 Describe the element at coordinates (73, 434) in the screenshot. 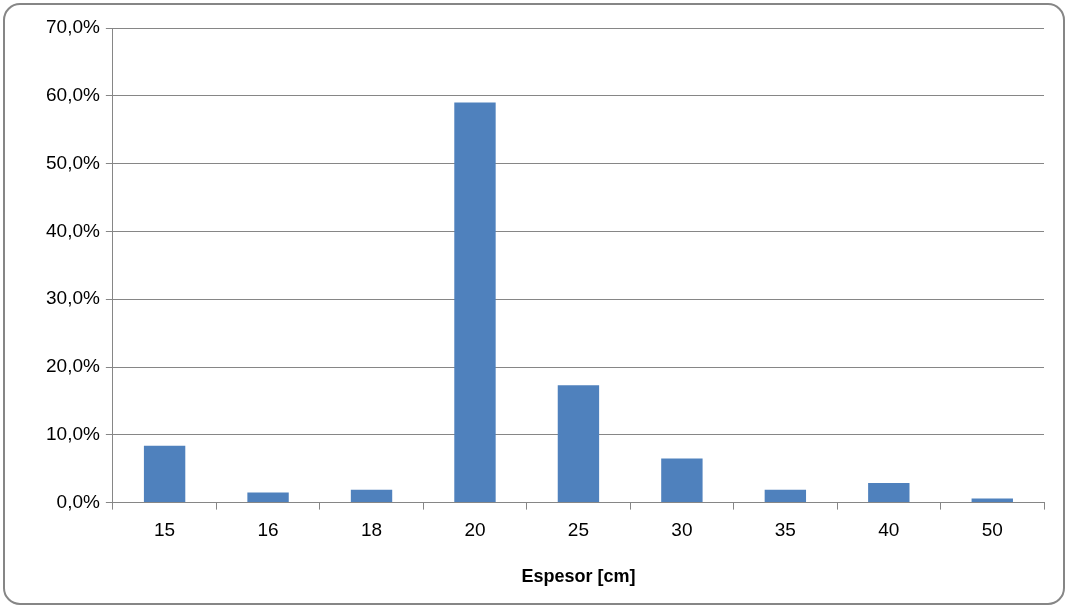

I see `y-tick-label: 10,0%` at that location.